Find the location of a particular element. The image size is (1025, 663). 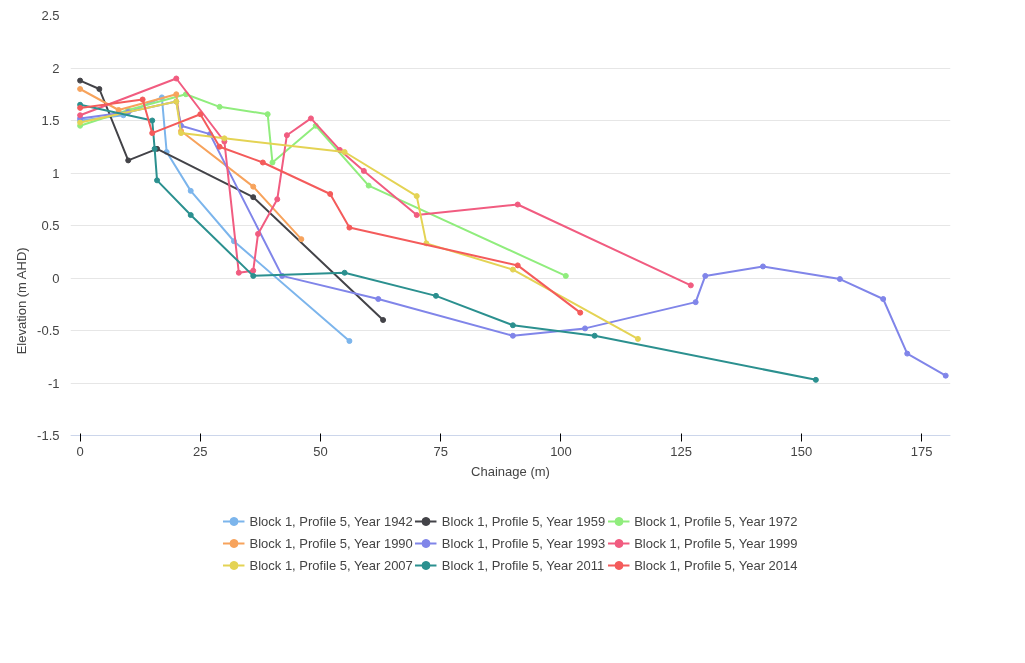

x-tick-label: 125 is located at coordinates (681, 451).